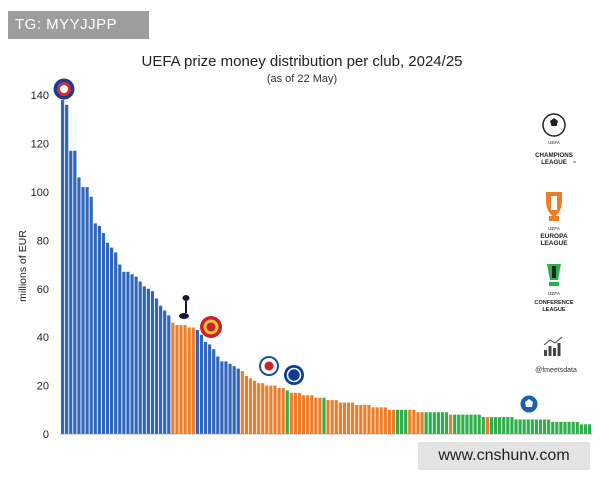 The height and width of the screenshot is (480, 600). Describe the element at coordinates (554, 310) in the screenshot. I see `ecl-name-line2: LEAGUE` at that location.